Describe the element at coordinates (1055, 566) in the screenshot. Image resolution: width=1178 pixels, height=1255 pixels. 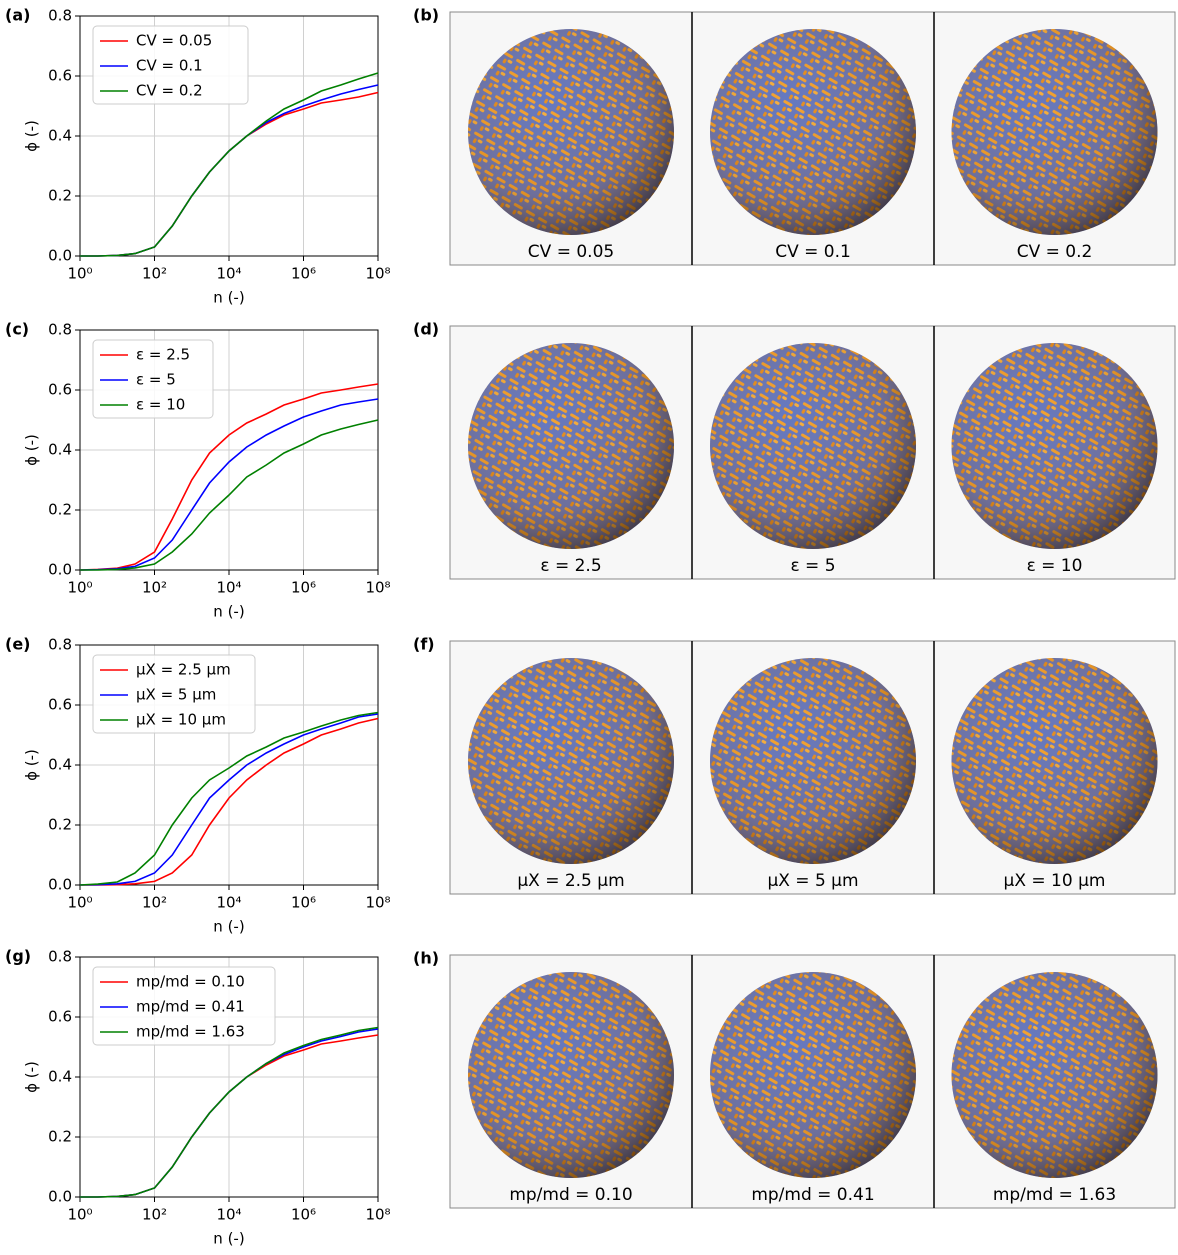
I see `image-caption: ε = 10` at that location.